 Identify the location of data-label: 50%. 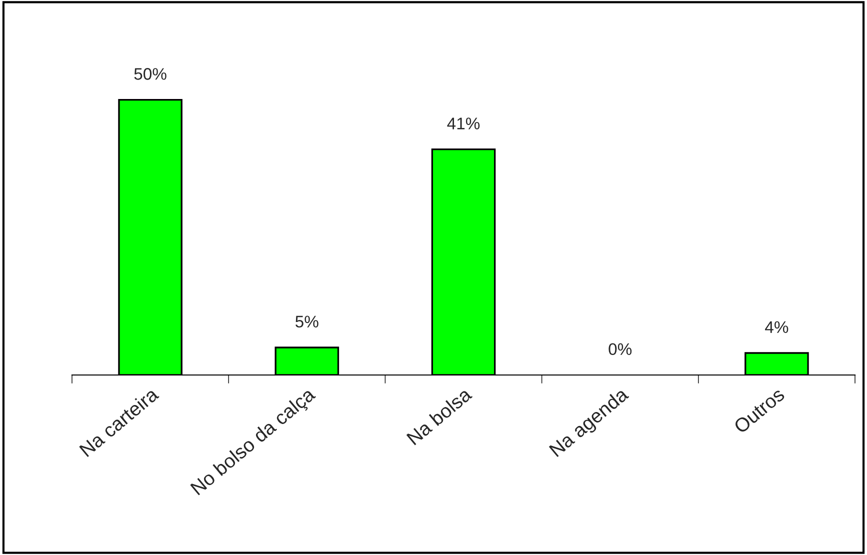
(150, 74).